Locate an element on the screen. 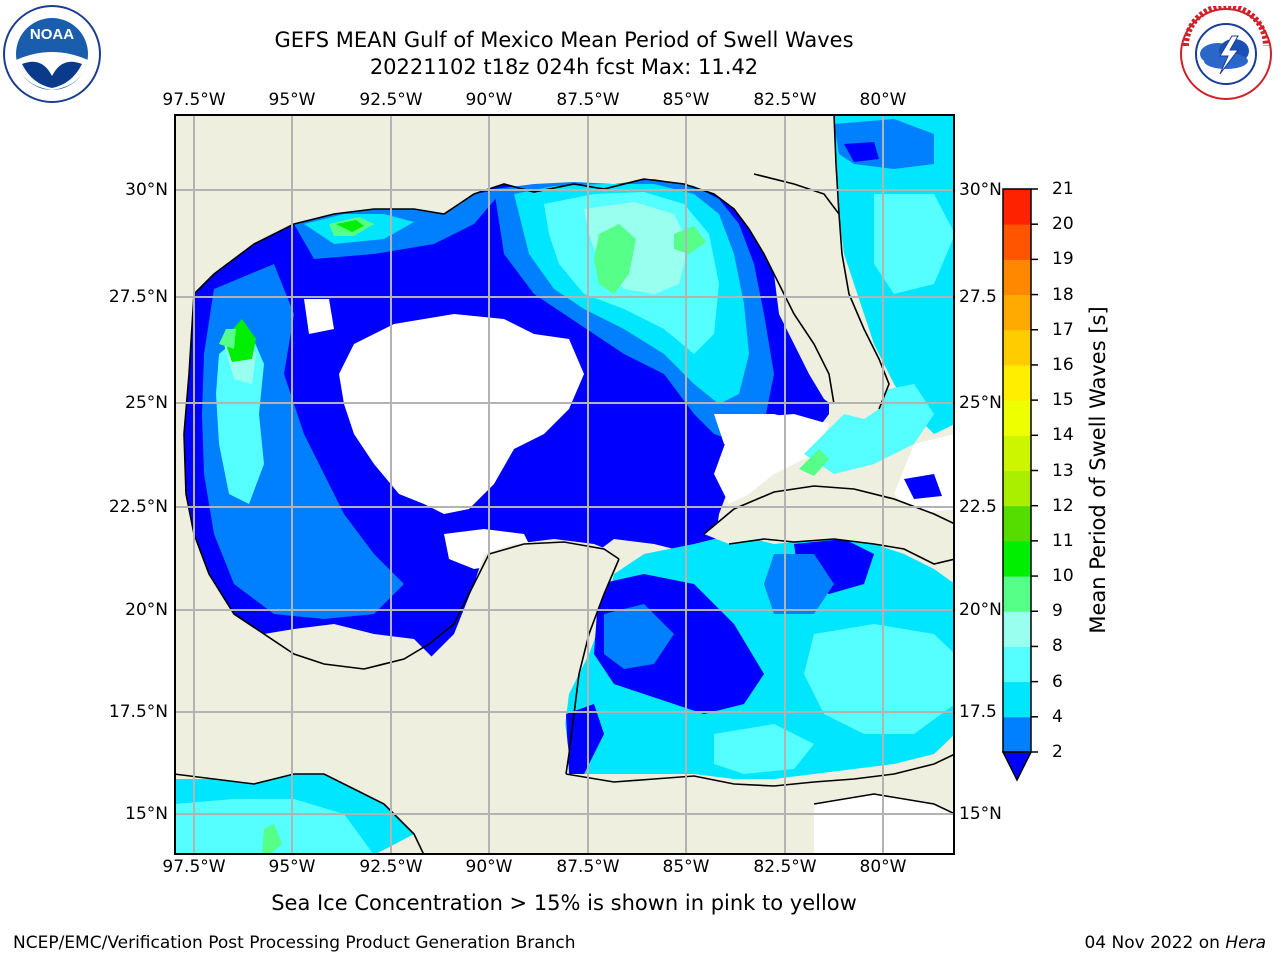 The width and height of the screenshot is (1280, 960). noaa-logo-text: NOAA is located at coordinates (52, 34).